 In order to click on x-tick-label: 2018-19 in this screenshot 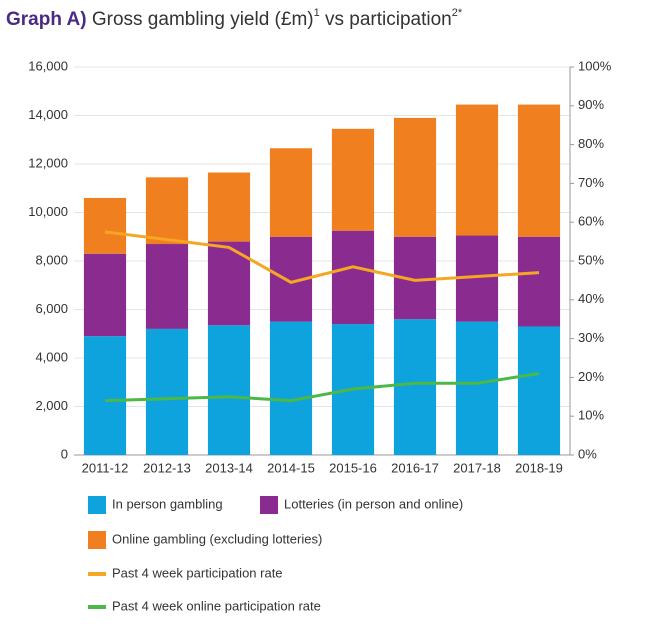, I will do `click(539, 467)`.